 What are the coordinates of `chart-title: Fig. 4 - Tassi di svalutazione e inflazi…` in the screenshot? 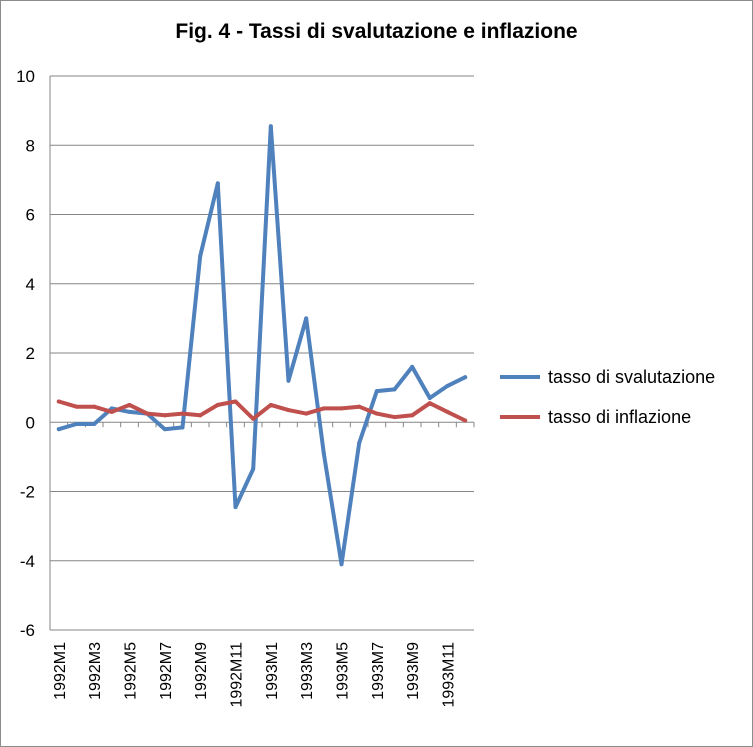 It's located at (376, 31).